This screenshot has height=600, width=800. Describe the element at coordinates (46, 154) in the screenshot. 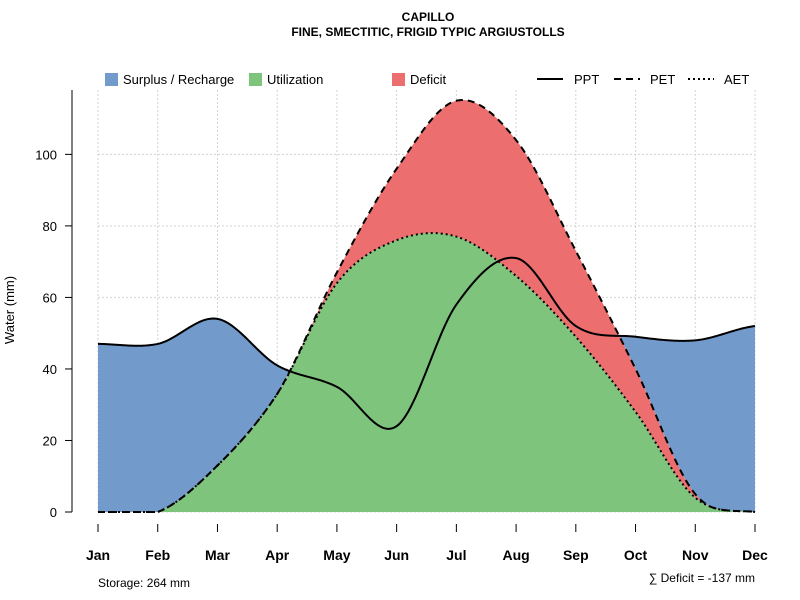

I see `y-tick-label-5: 100` at that location.